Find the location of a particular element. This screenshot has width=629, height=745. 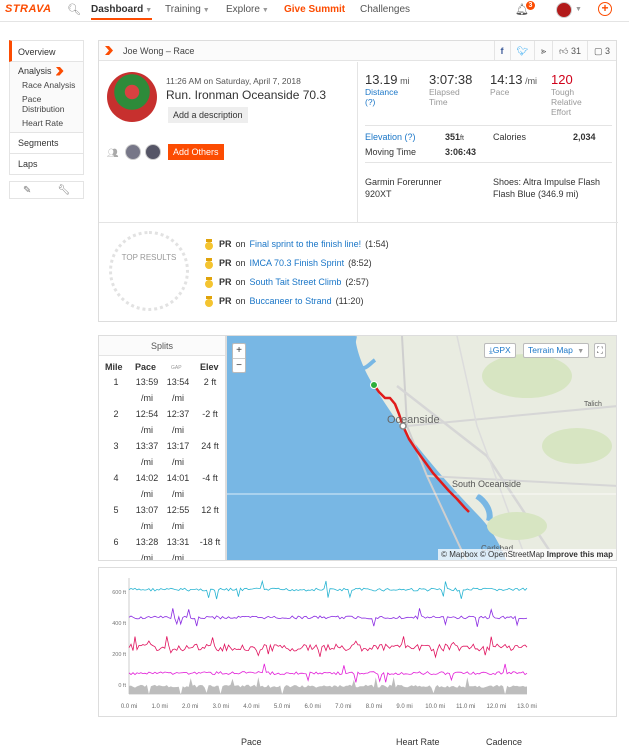

wrench-icon: 🔧︎ is located at coordinates (64, 190).